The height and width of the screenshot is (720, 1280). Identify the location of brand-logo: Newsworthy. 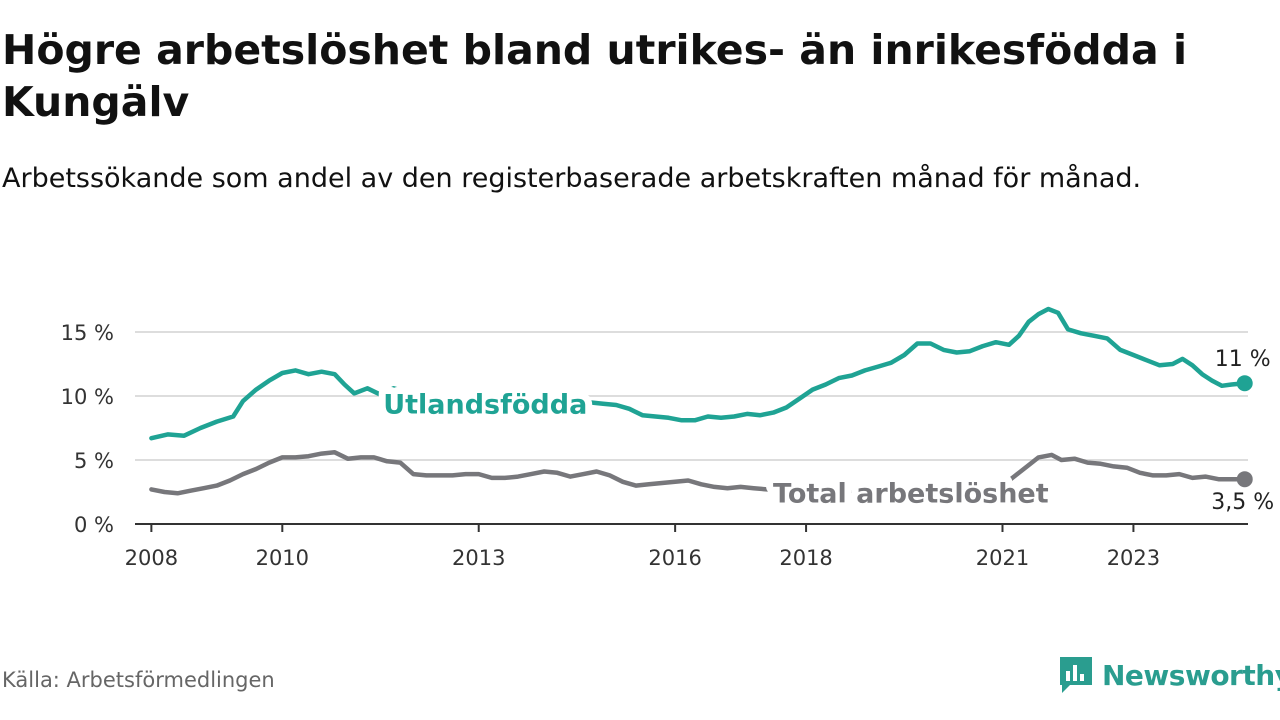
(1169, 675).